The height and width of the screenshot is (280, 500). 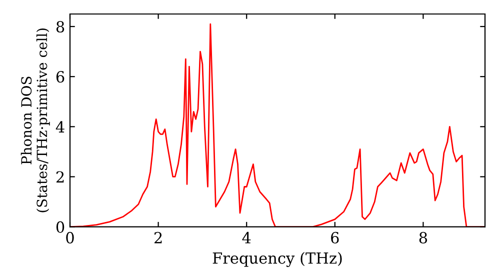 I want to click on y-tick-label: 0, so click(x=60, y=227).